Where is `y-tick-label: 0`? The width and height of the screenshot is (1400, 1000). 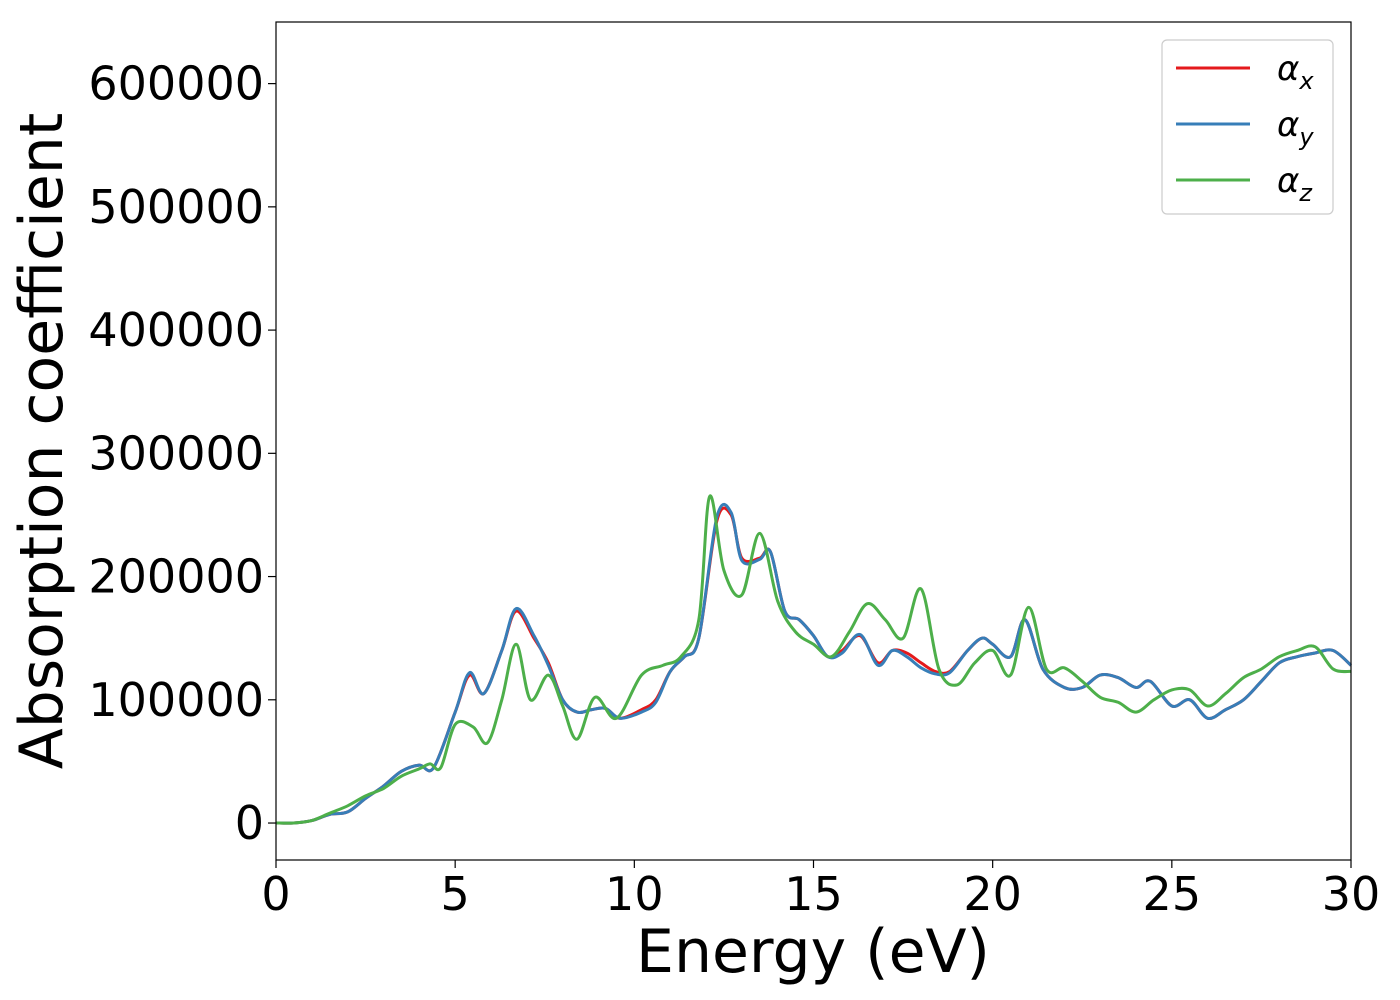
y-tick-label: 0 is located at coordinates (249, 823).